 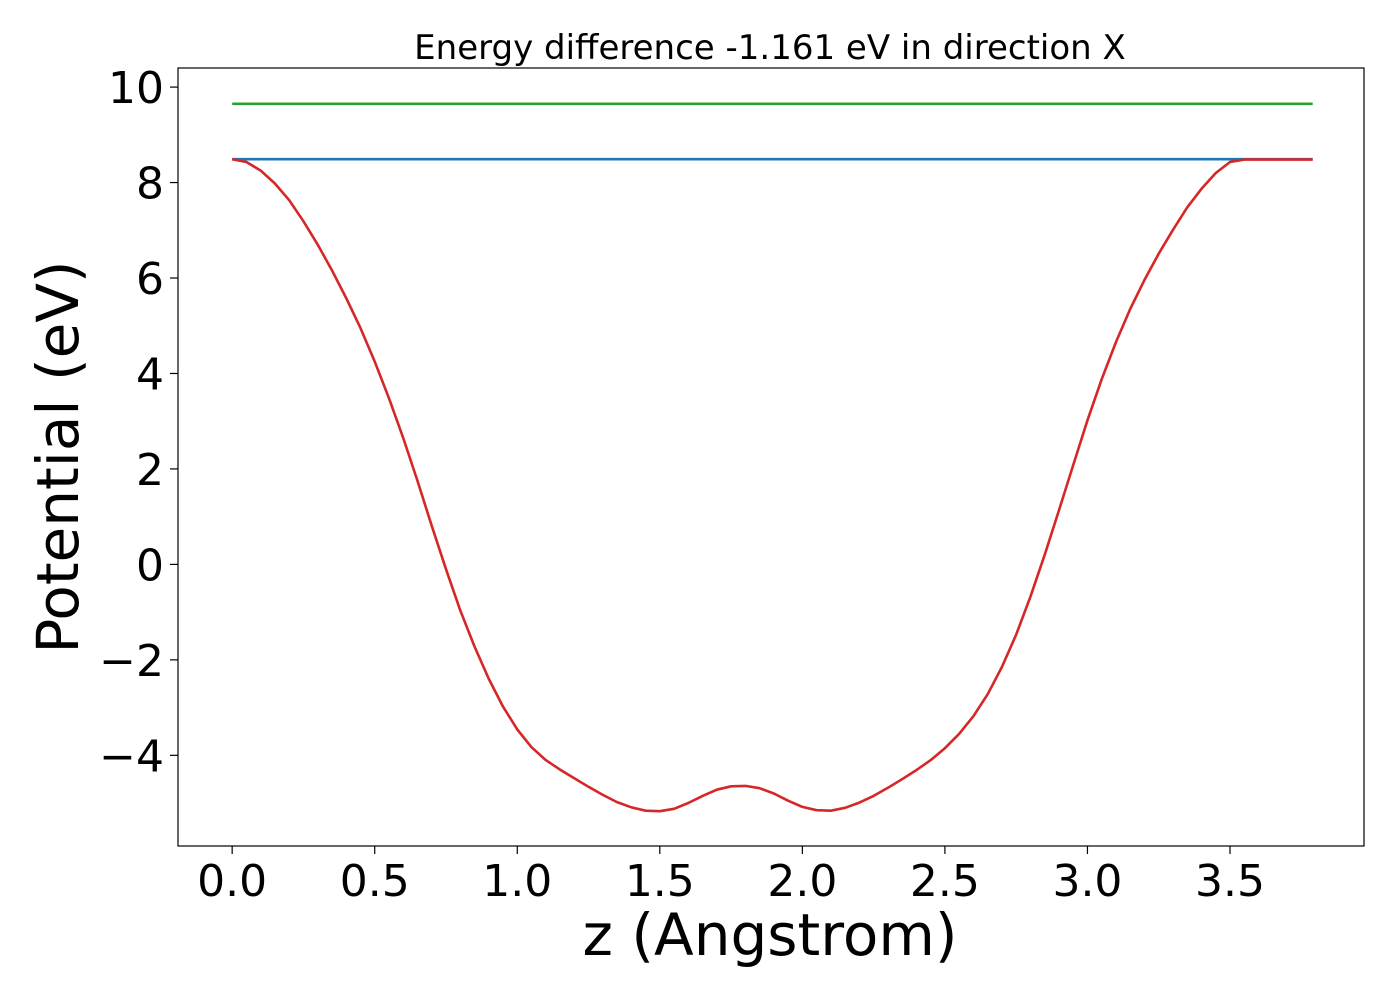 I want to click on y-tick-label: −4, so click(x=131, y=756).